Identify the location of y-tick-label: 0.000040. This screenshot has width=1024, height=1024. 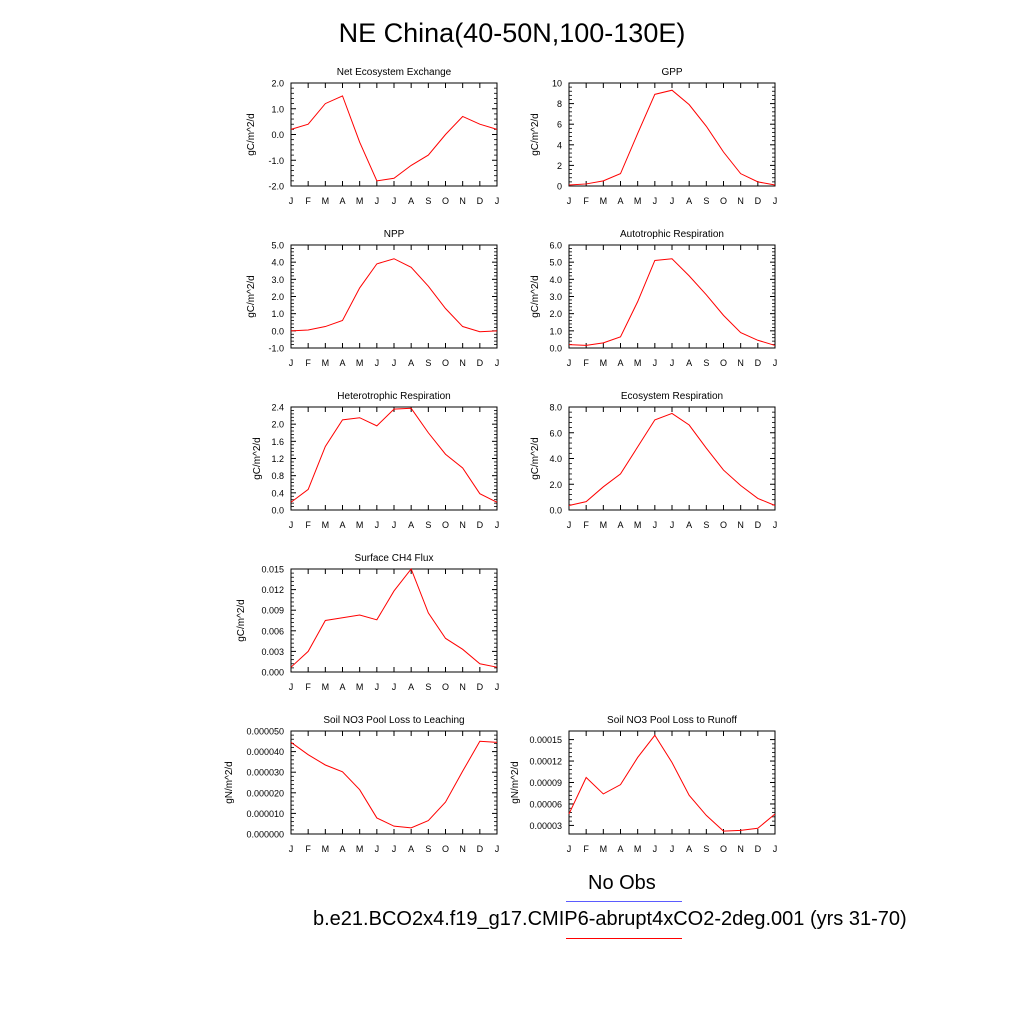
(265, 752).